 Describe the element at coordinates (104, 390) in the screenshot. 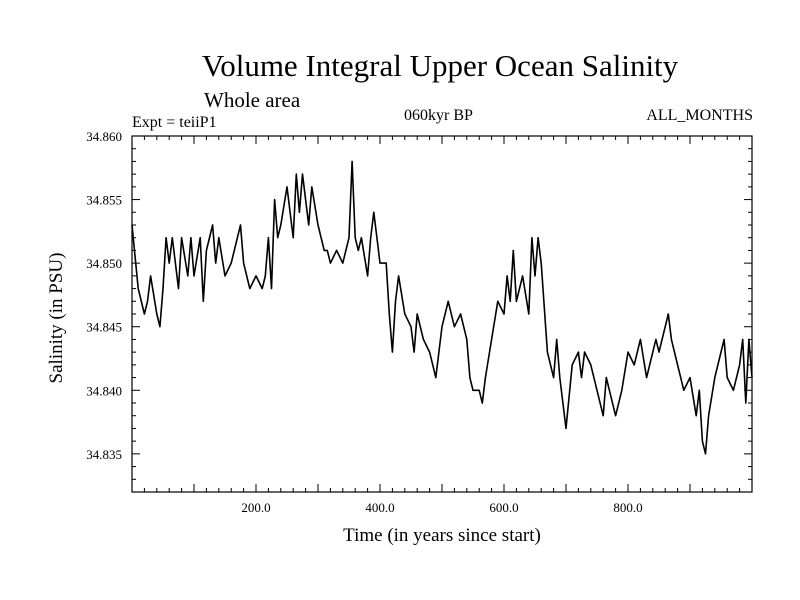

I see `y-tick-label: 34.840` at that location.